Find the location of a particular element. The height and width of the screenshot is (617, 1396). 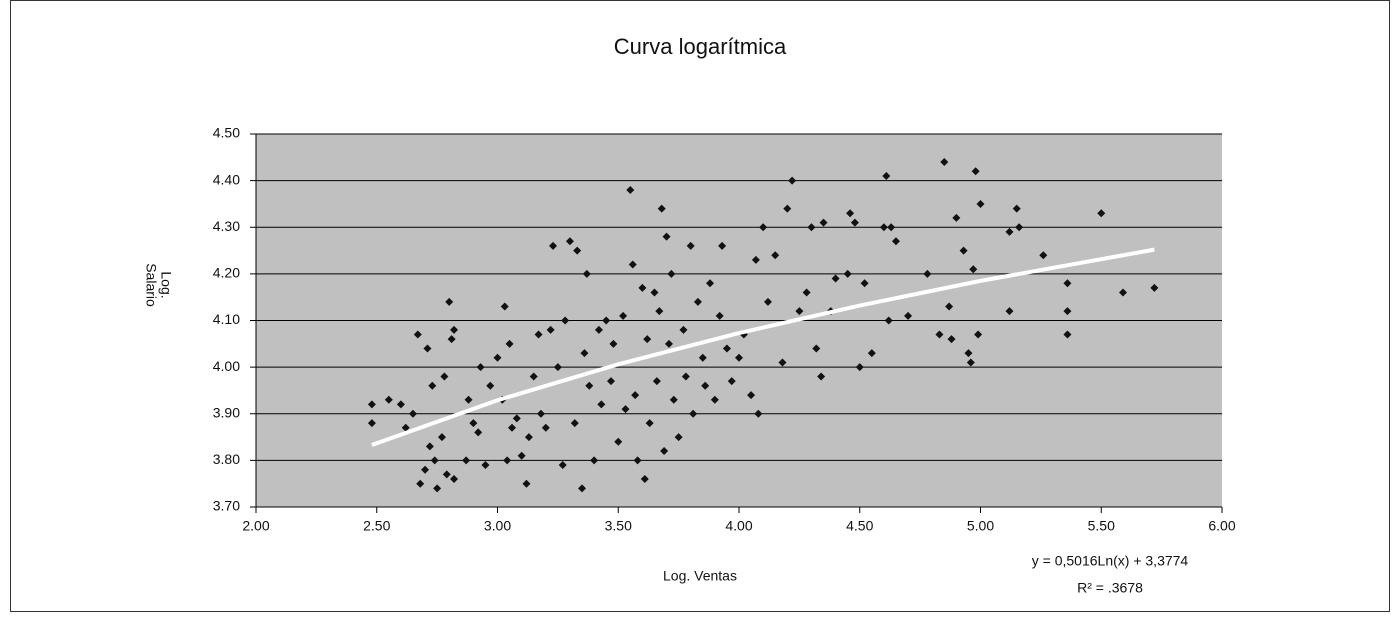

y-tick-label: 3.90 is located at coordinates (226, 412).